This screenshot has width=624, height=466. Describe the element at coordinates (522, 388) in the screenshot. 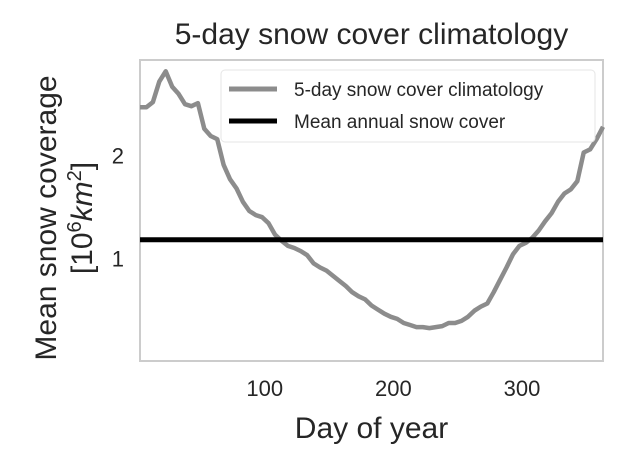

I see `x-tick-label: 300` at that location.